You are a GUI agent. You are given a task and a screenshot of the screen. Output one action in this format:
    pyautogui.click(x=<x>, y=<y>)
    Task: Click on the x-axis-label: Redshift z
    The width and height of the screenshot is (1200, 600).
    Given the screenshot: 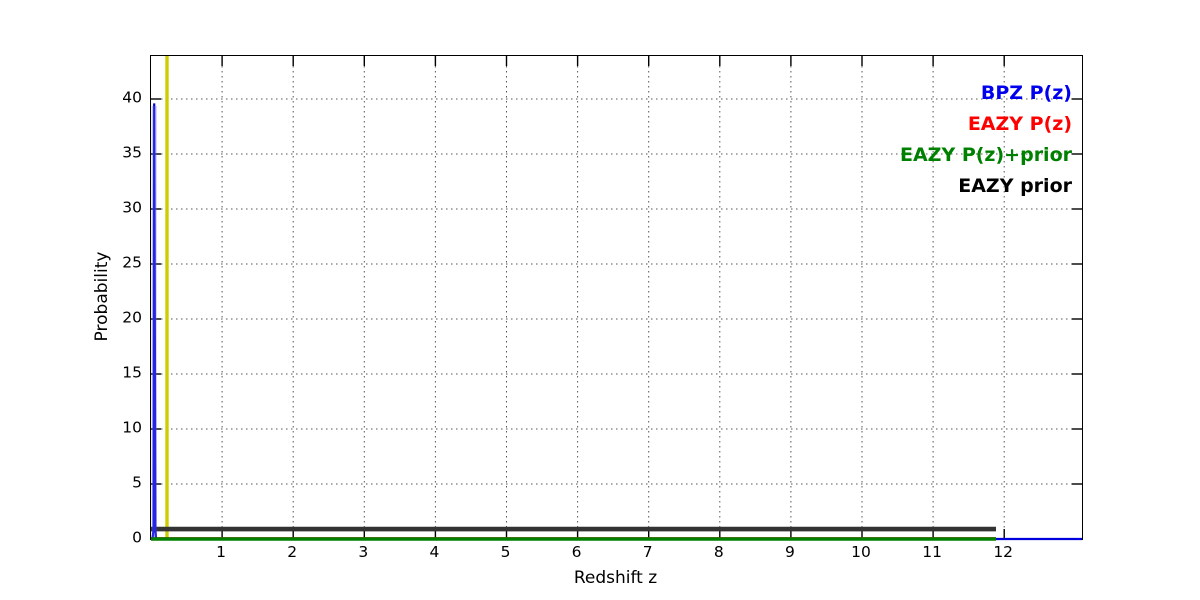 What is the action you would take?
    pyautogui.click(x=615, y=578)
    